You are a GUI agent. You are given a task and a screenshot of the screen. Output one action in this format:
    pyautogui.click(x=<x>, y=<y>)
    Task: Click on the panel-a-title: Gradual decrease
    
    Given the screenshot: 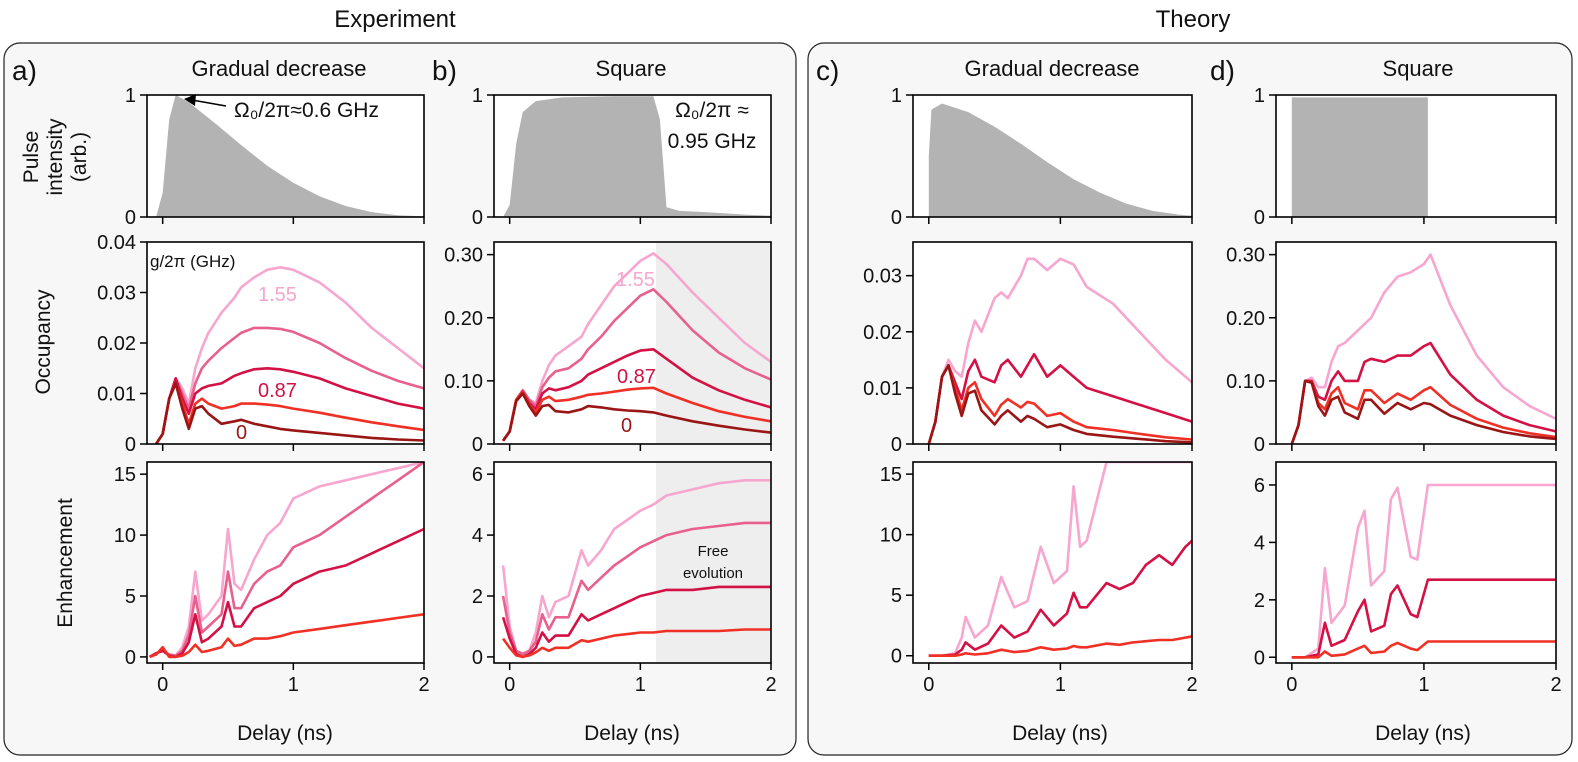 What is the action you would take?
    pyautogui.click(x=279, y=68)
    